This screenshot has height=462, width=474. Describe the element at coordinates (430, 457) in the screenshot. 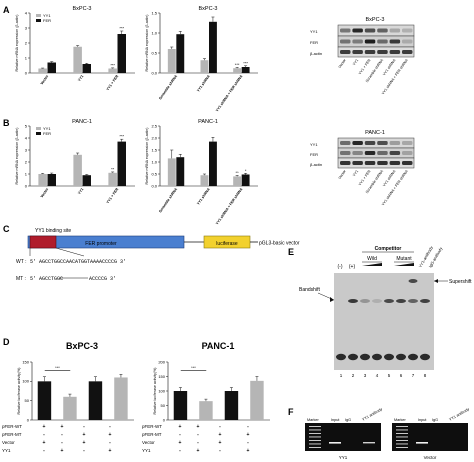

I see `chip-caption: Vector` at that location.